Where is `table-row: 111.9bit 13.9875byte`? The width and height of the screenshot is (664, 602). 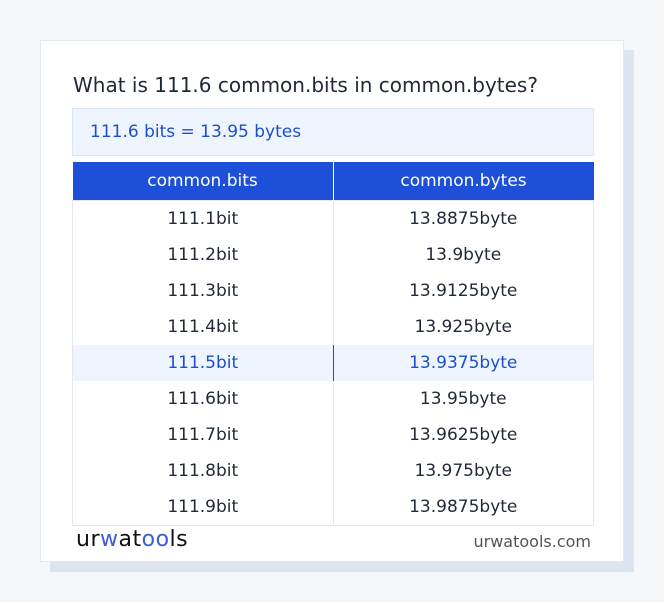 table-row: 111.9bit 13.9875byte is located at coordinates (333, 507).